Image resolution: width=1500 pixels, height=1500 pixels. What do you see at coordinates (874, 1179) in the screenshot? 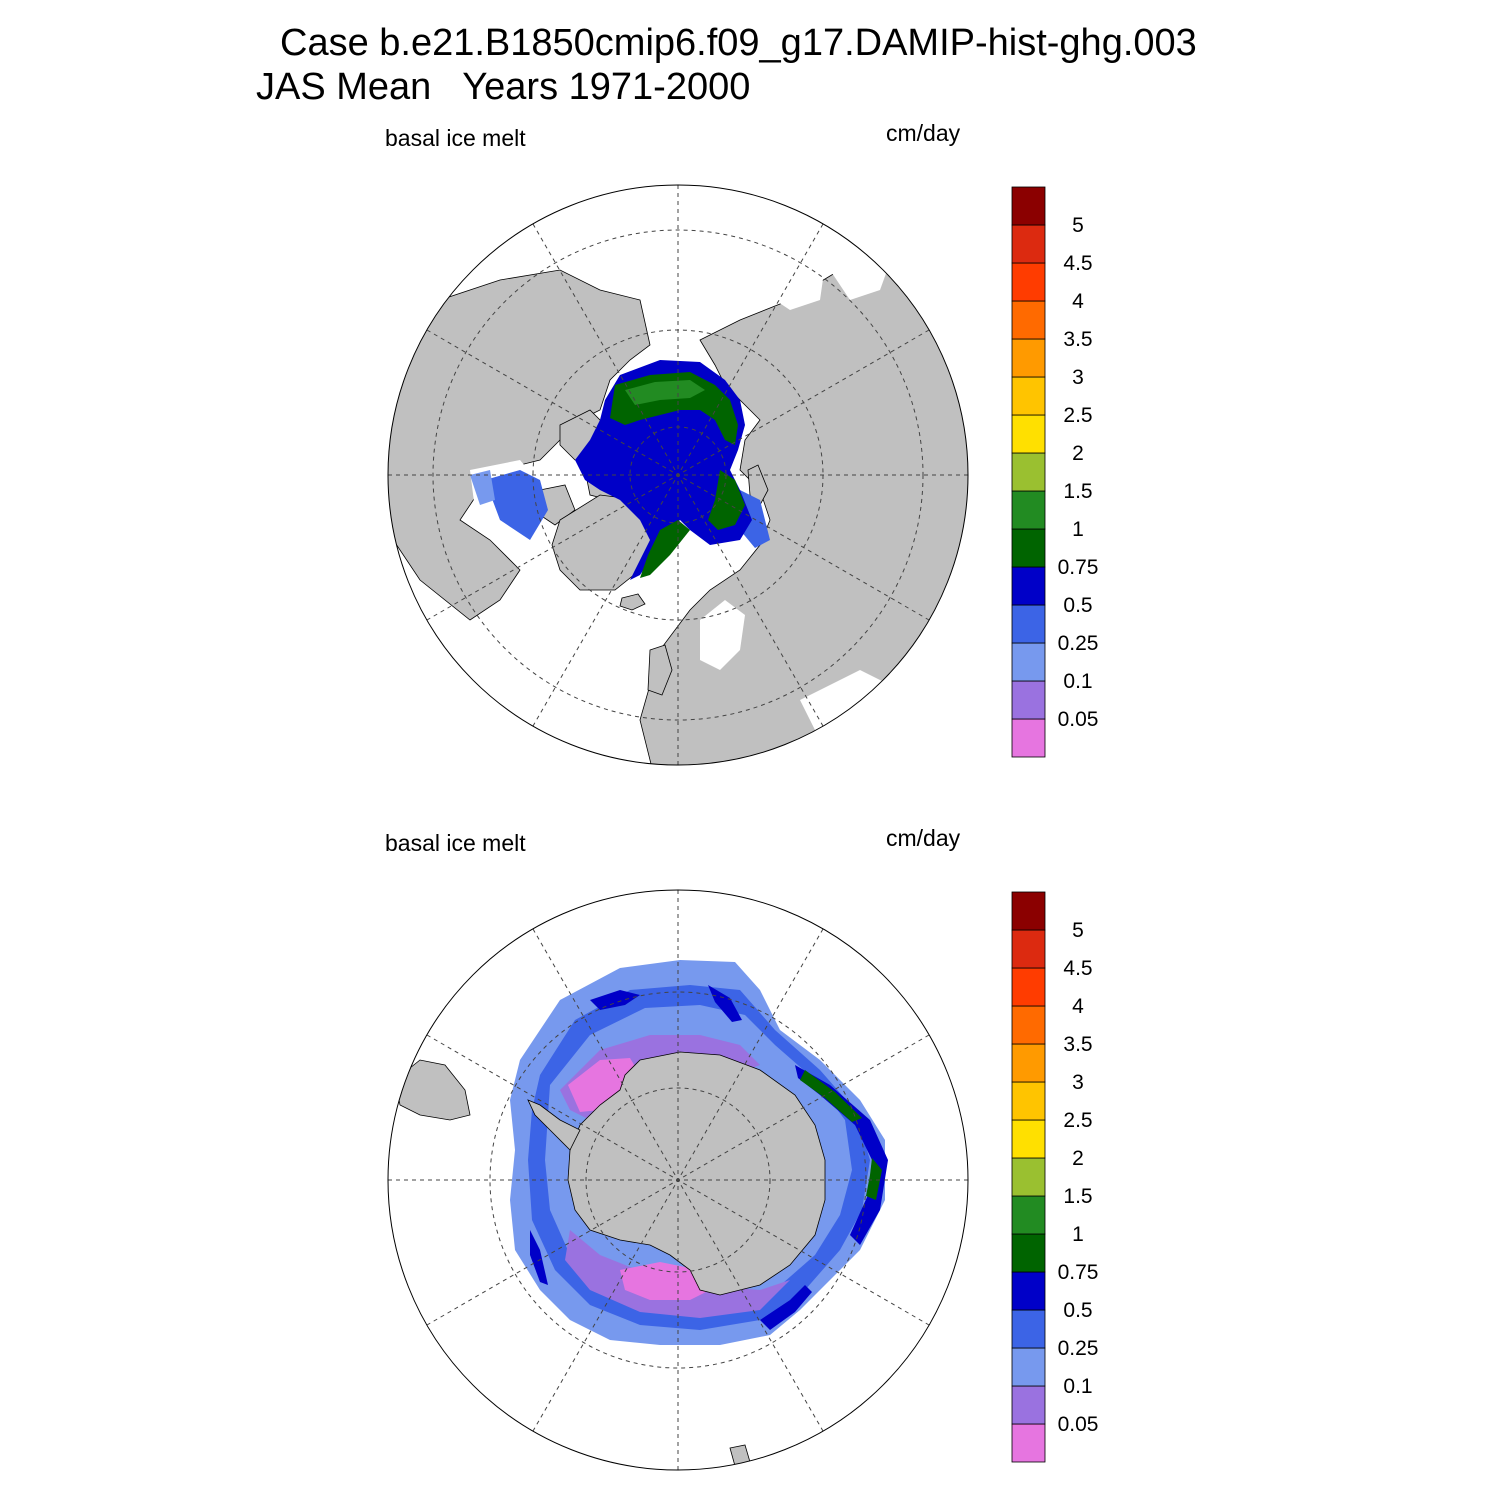
I see `south-melt-band-0.75-east-2` at bounding box center [874, 1179].